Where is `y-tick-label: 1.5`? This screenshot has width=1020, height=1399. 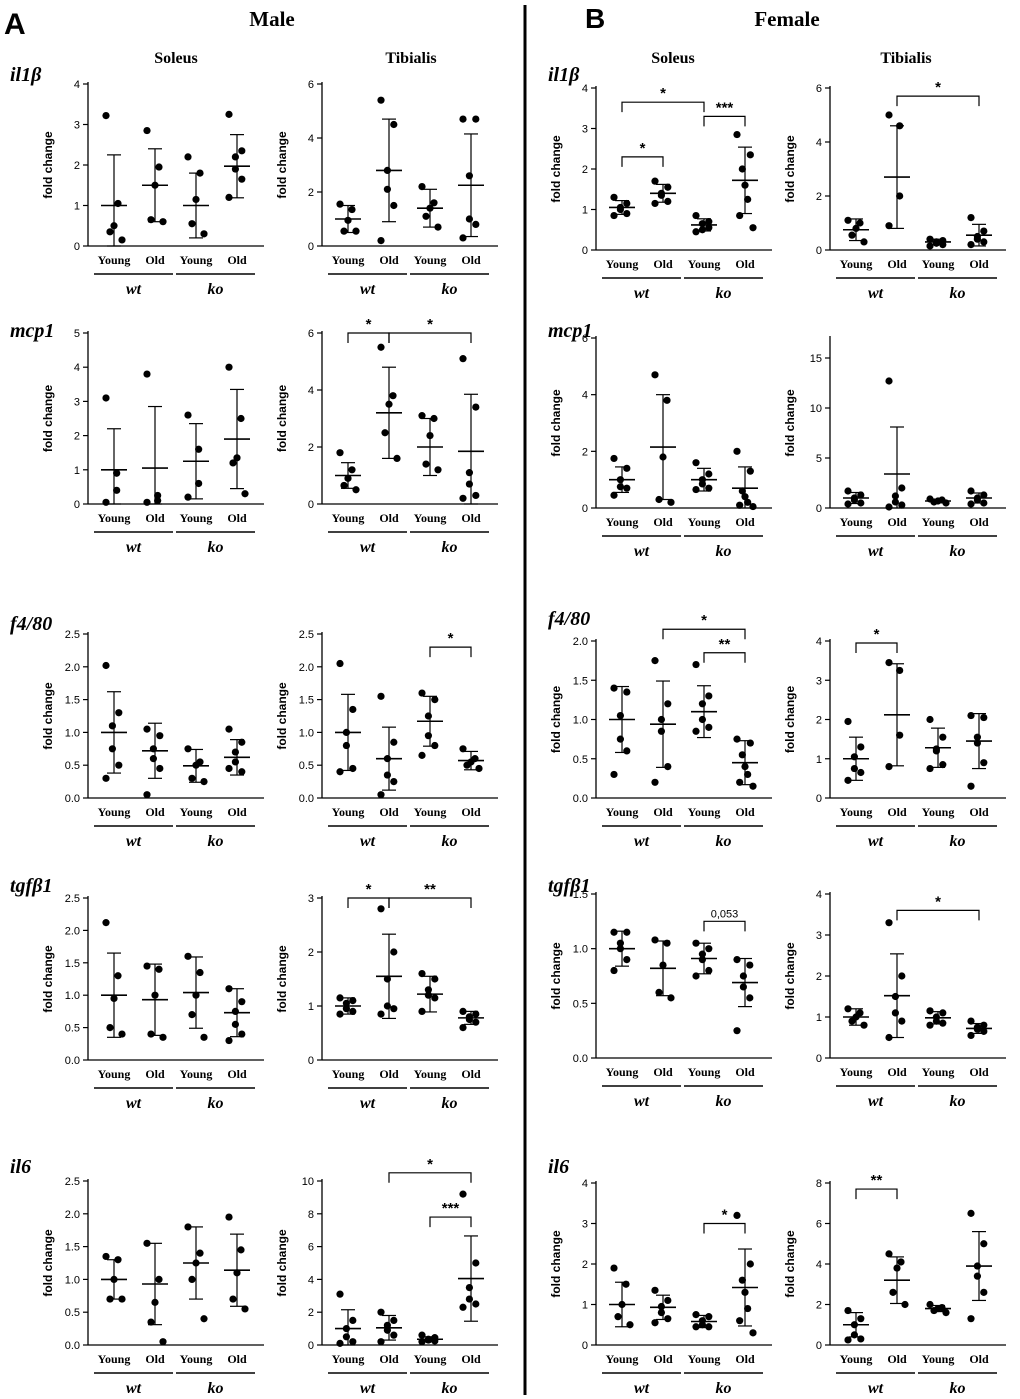
y-tick-label: 1.5 is located at coordinates (72, 1248).